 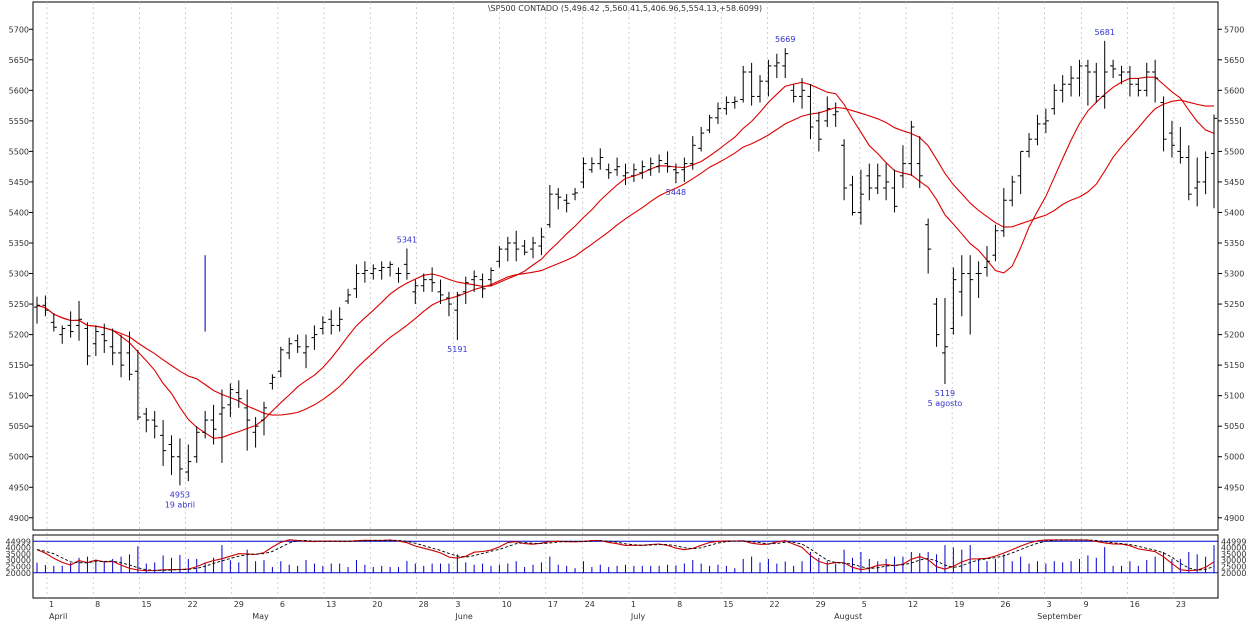 What do you see at coordinates (423, 604) in the screenshot?
I see `date-tick-label: 28` at bounding box center [423, 604].